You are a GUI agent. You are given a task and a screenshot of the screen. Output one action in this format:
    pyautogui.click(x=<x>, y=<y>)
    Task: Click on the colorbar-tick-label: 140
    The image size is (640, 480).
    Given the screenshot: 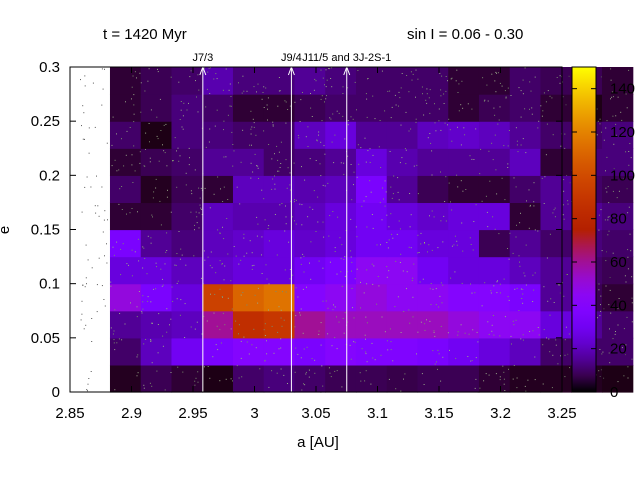 What is the action you would take?
    pyautogui.click(x=622, y=89)
    